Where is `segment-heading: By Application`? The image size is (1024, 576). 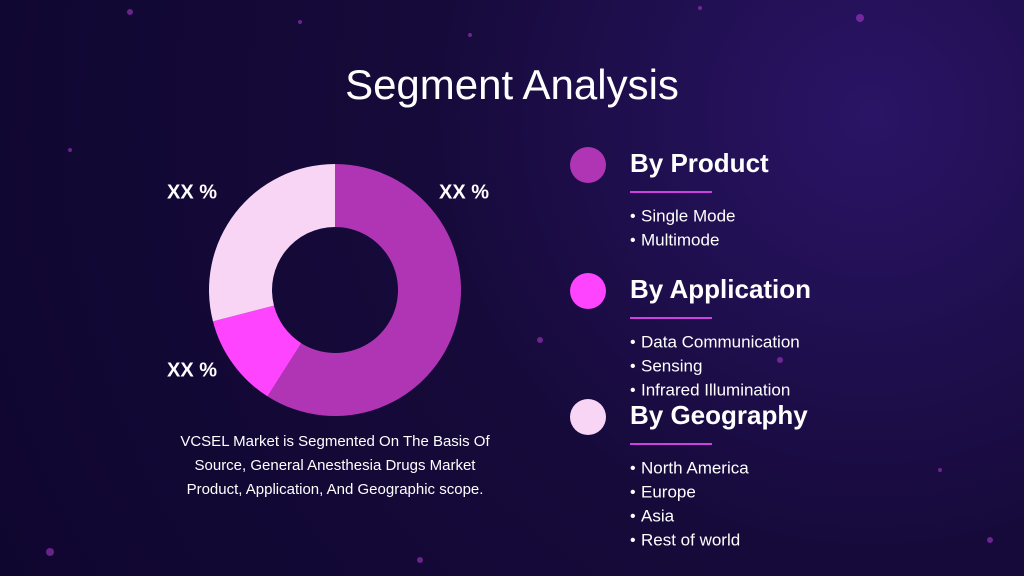
segment-heading: By Application is located at coordinates (720, 289).